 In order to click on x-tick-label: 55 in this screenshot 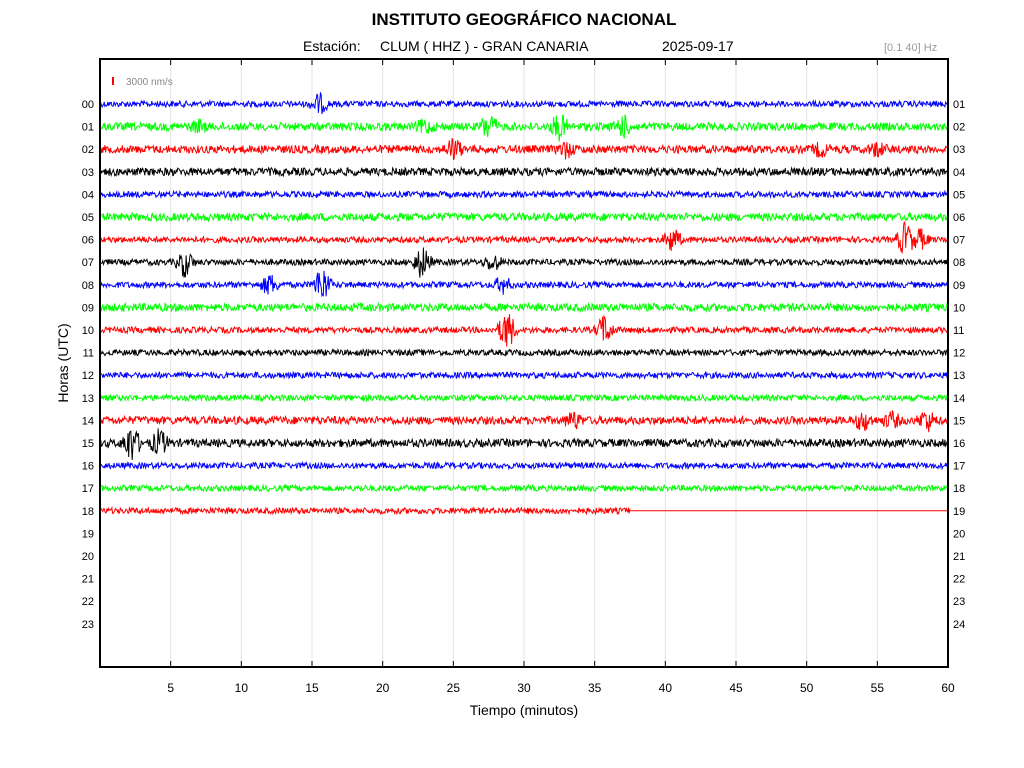, I will do `click(878, 688)`.